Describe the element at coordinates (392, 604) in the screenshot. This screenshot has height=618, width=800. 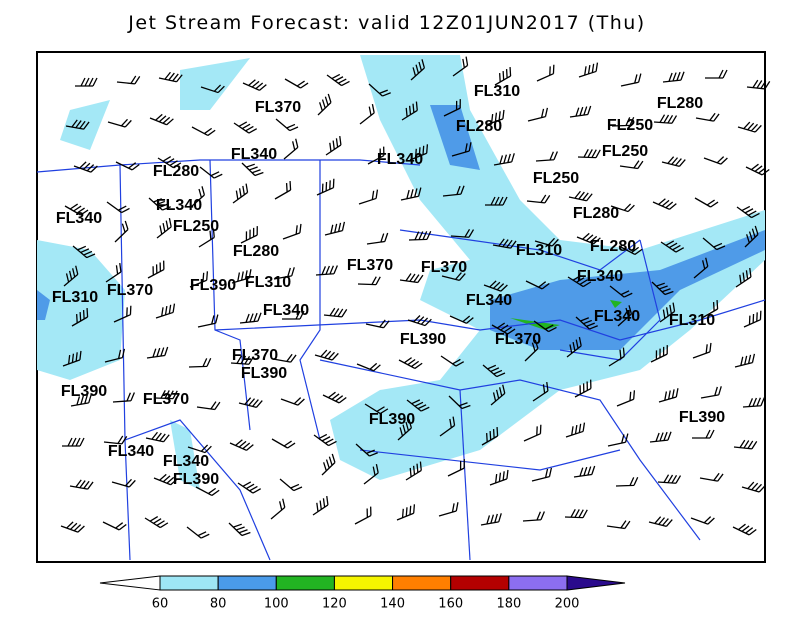
I see `colorbar-tick-label: 140` at that location.